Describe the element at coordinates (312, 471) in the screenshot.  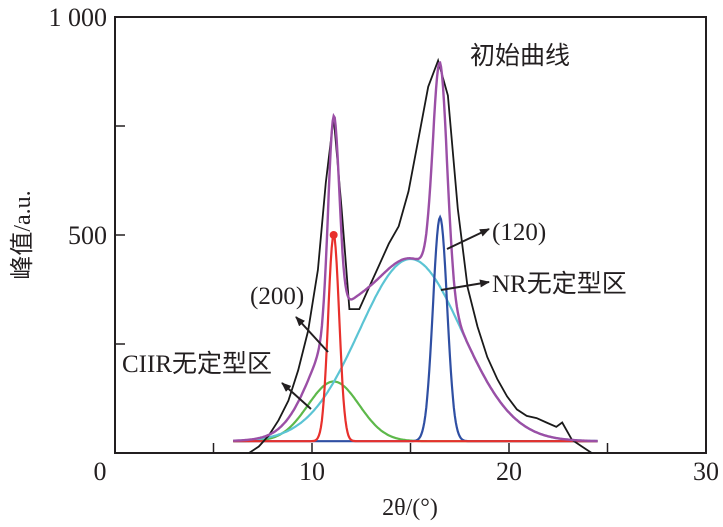
I see `x-tick-label: 10` at that location.